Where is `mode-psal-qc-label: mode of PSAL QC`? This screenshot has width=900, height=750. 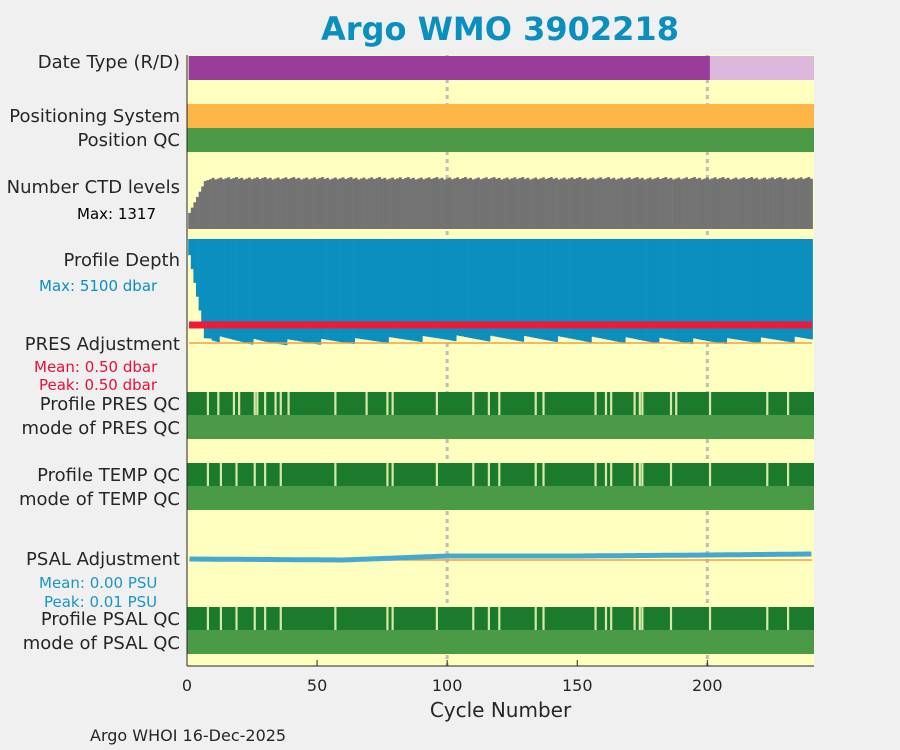 mode-psal-qc-label: mode of PSAL QC is located at coordinates (101, 643).